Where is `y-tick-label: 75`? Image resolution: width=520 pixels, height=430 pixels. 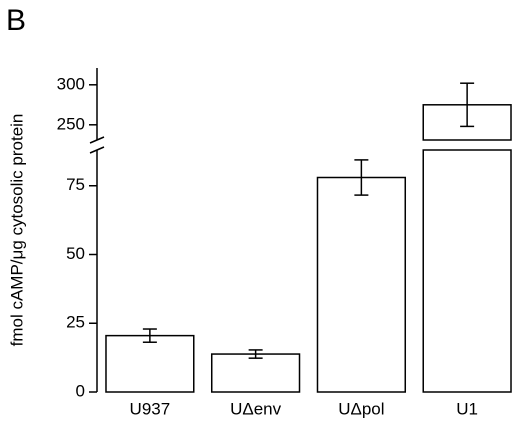
y-tick-label: 75 is located at coordinates (75, 184).